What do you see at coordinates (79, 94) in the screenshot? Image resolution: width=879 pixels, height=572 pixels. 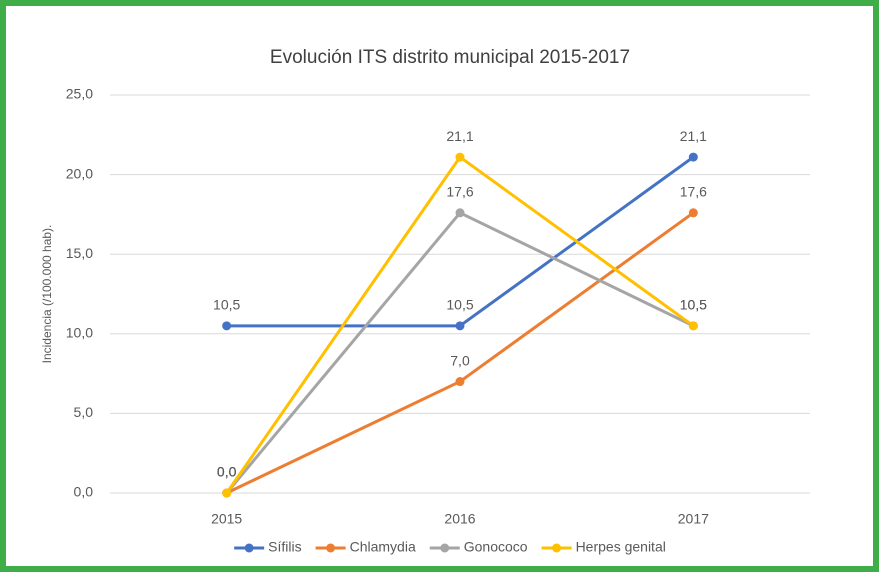 I see `y-tick-label: 25,0` at bounding box center [79, 94].